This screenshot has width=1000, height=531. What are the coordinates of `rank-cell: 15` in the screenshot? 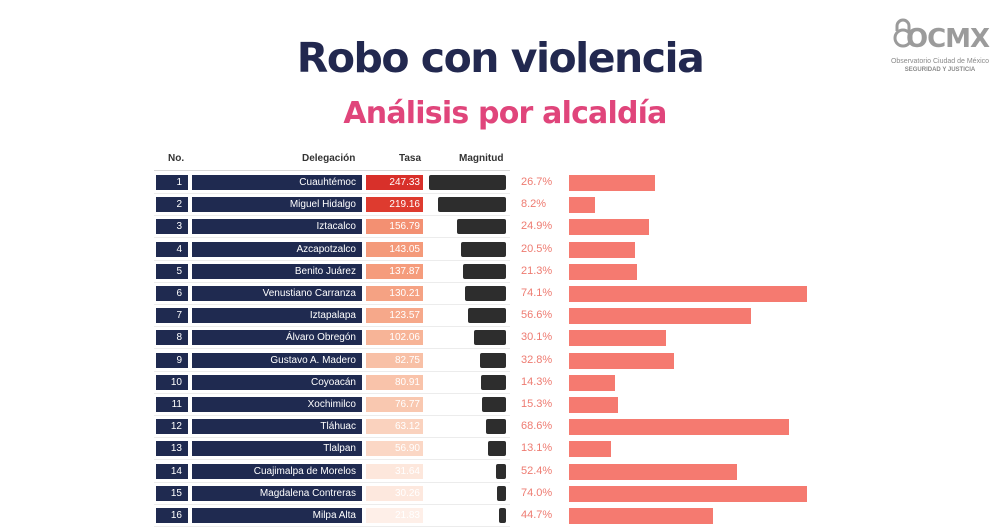 It's located at (172, 493).